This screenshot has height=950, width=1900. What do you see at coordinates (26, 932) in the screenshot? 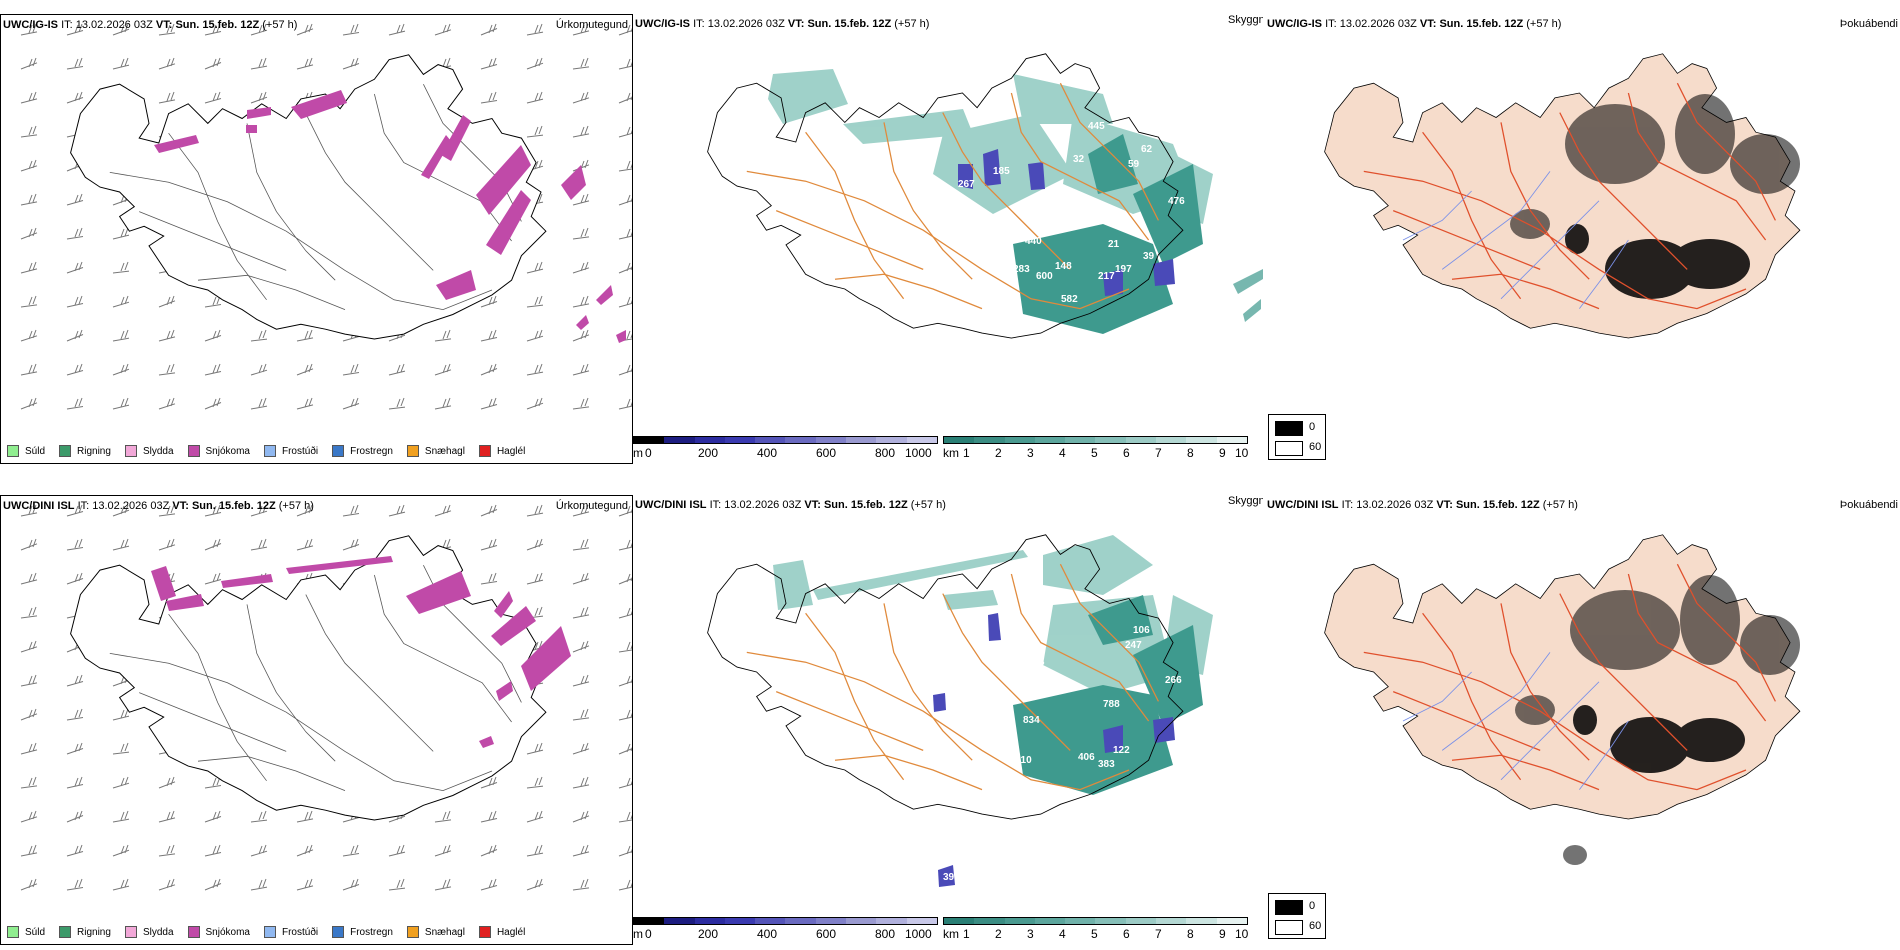
I see `legend-item: Súld` at bounding box center [26, 932].